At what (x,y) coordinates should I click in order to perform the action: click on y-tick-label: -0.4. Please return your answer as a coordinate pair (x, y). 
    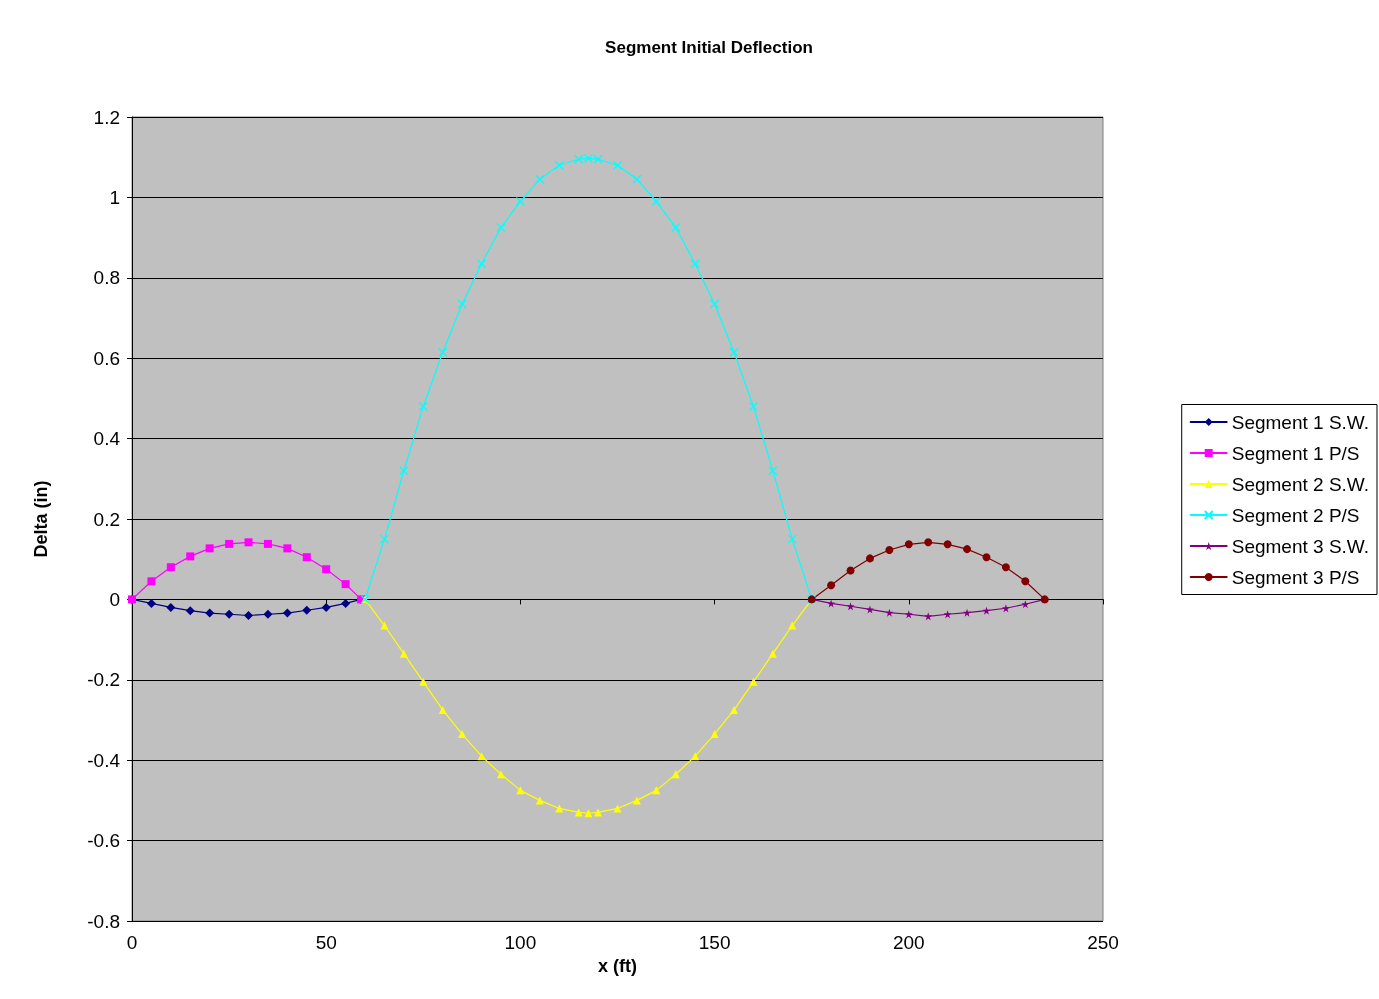
    Looking at the image, I should click on (104, 760).